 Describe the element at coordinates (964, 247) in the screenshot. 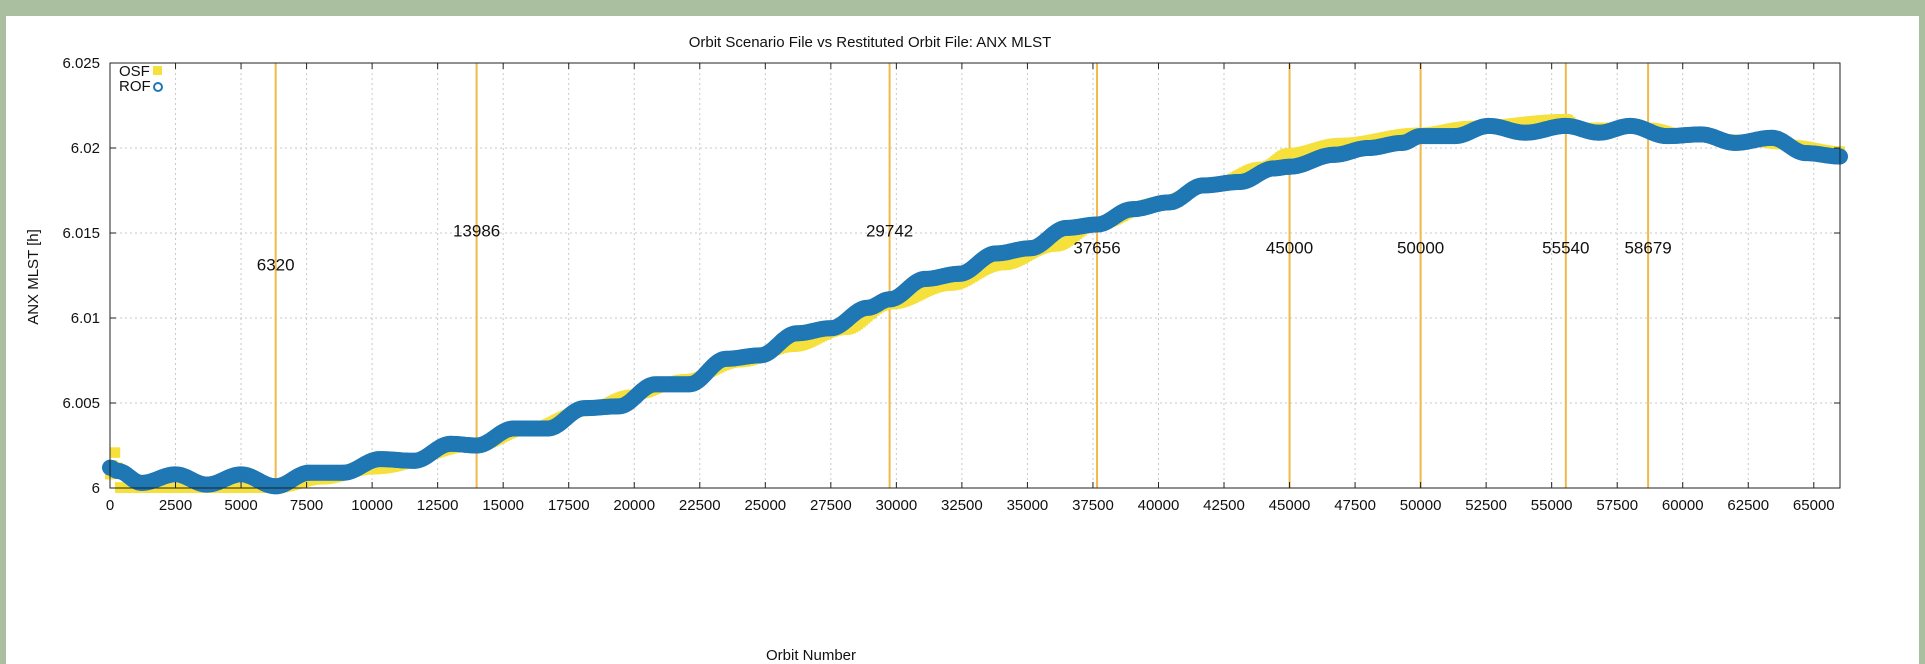

I see `vertical-marker-labels: 6320 13986 29742 37656 45000 50000 55540 58679` at that location.